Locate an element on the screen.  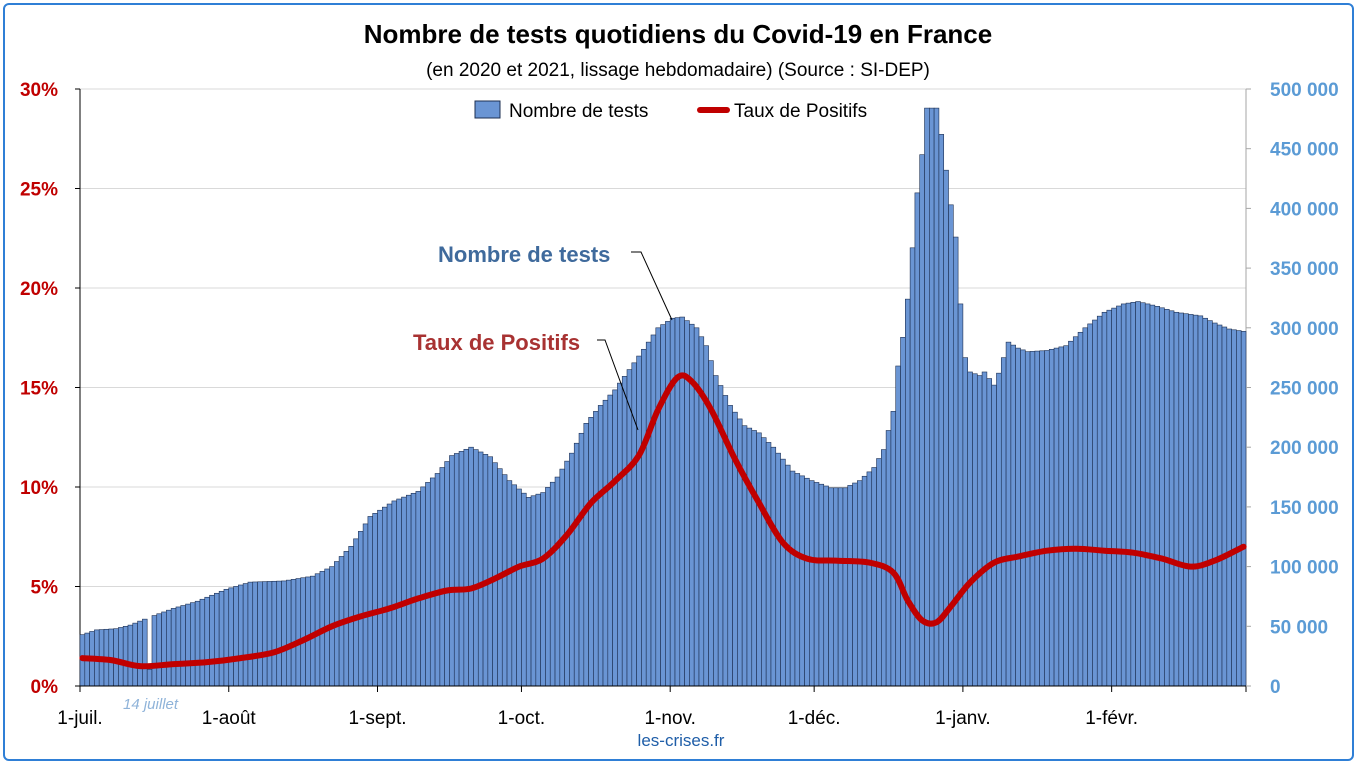
legend-label-tests: Nombre de tests is located at coordinates (578, 111).